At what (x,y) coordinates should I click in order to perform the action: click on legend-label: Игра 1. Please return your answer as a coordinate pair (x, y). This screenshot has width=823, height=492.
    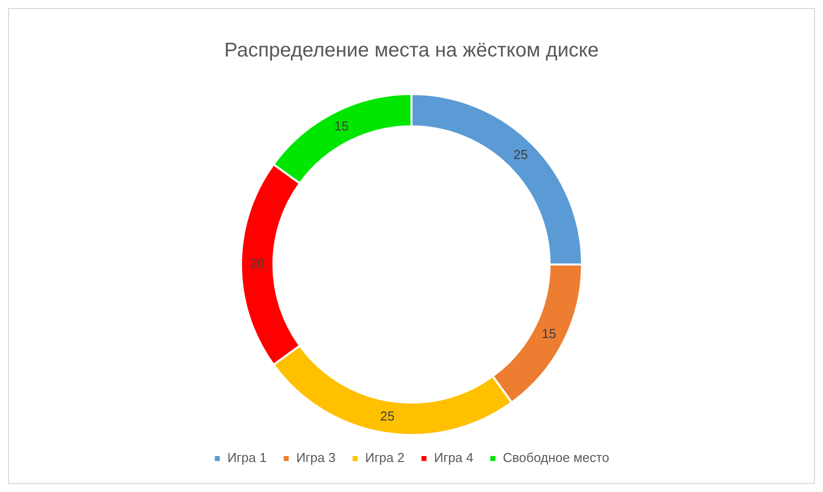
    Looking at the image, I should click on (247, 458).